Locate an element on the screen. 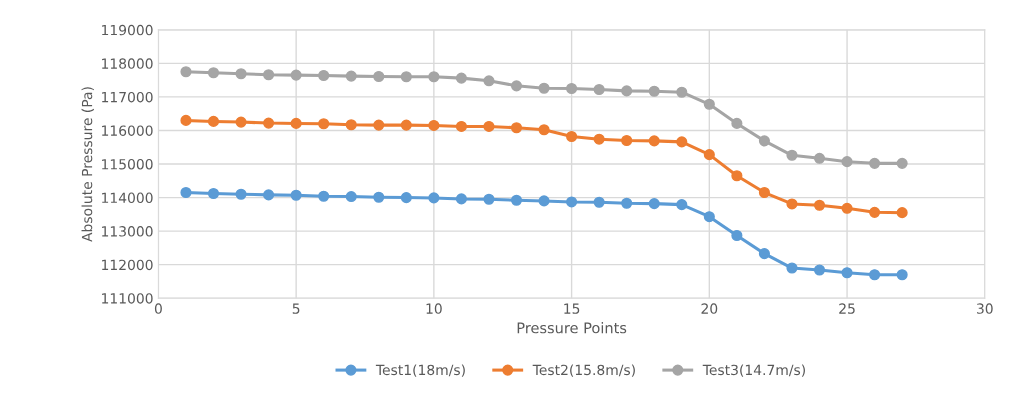  y-tick-label: 118000 is located at coordinates (127, 63).